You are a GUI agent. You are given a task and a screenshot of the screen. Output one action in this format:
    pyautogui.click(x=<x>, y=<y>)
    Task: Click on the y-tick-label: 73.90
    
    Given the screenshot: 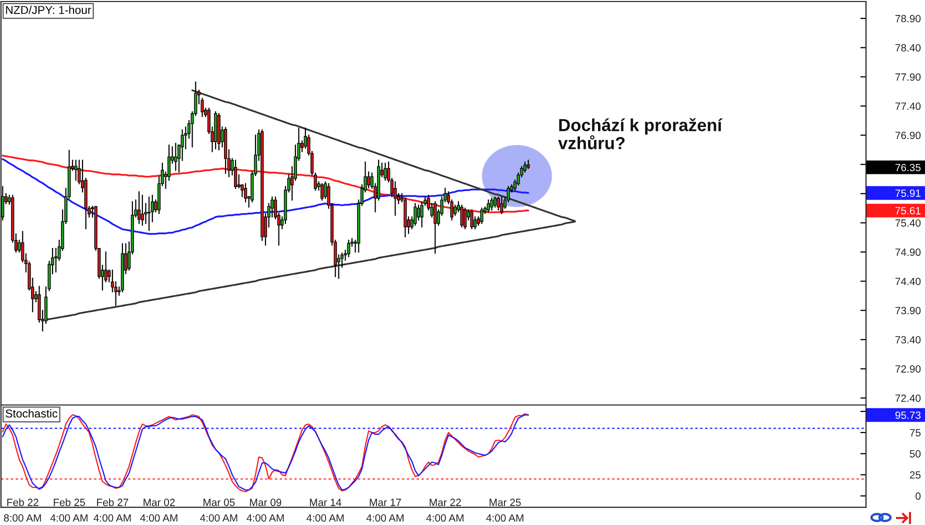 What is the action you would take?
    pyautogui.click(x=908, y=310)
    